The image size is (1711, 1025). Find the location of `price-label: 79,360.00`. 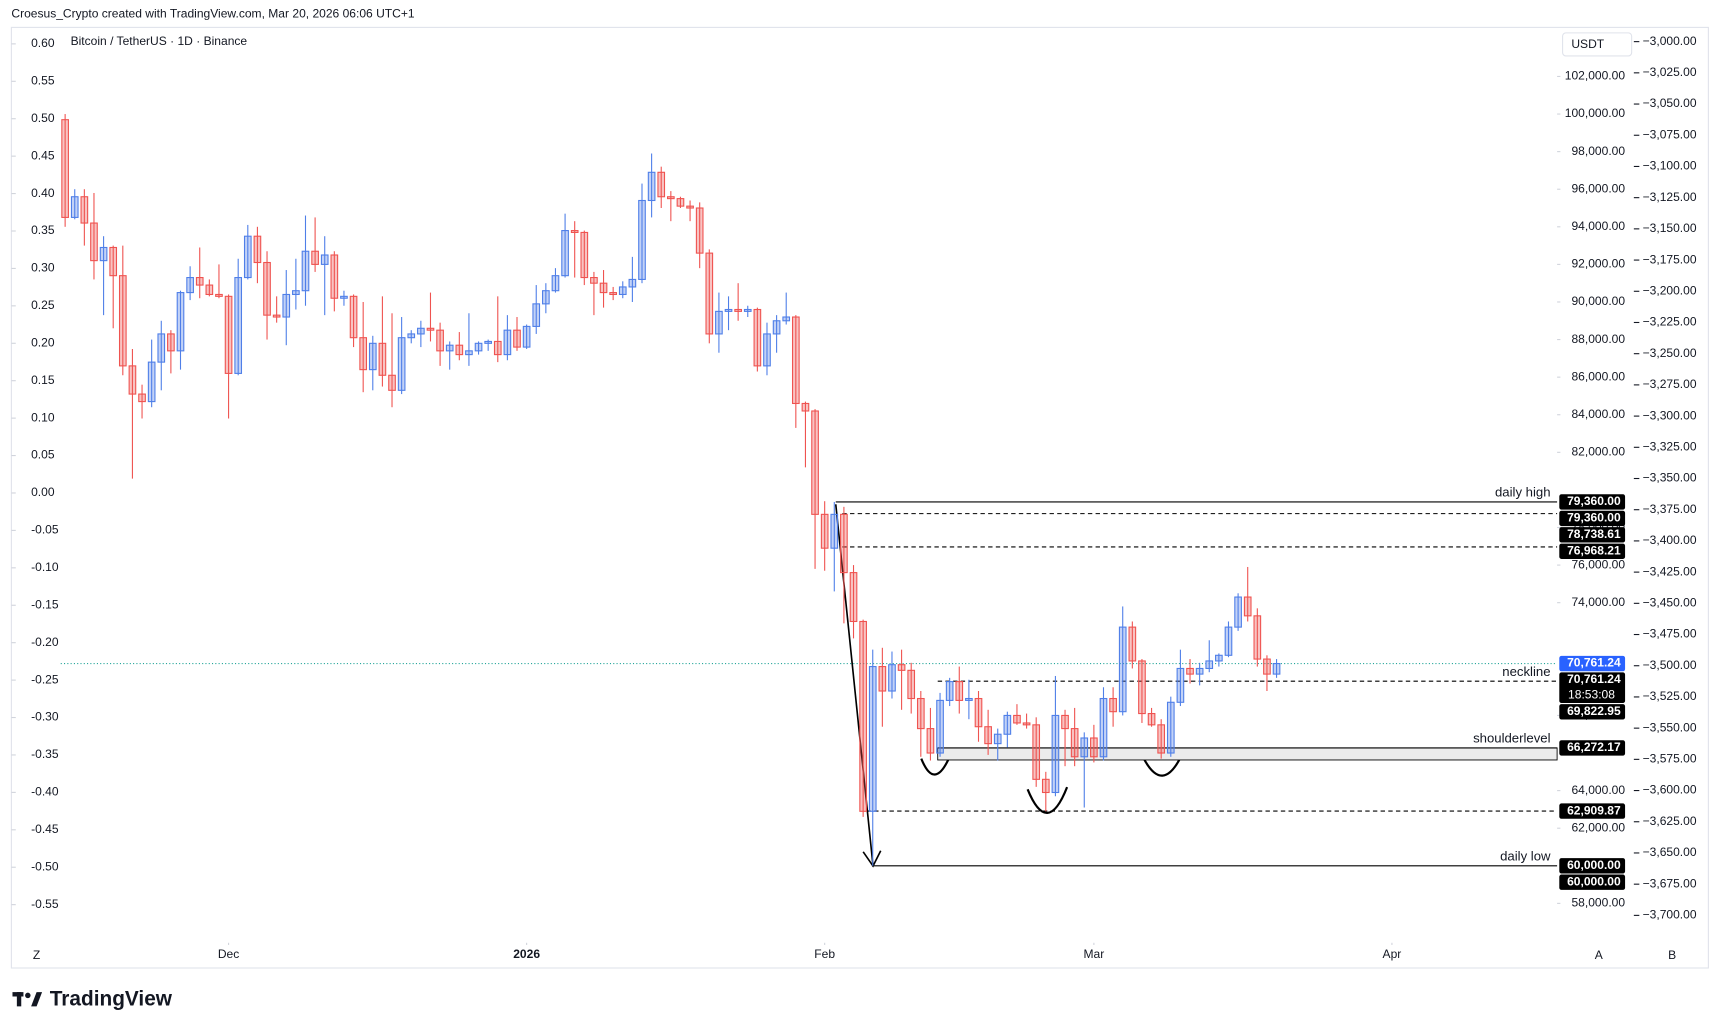

price-label: 79,360.00 is located at coordinates (1594, 501).